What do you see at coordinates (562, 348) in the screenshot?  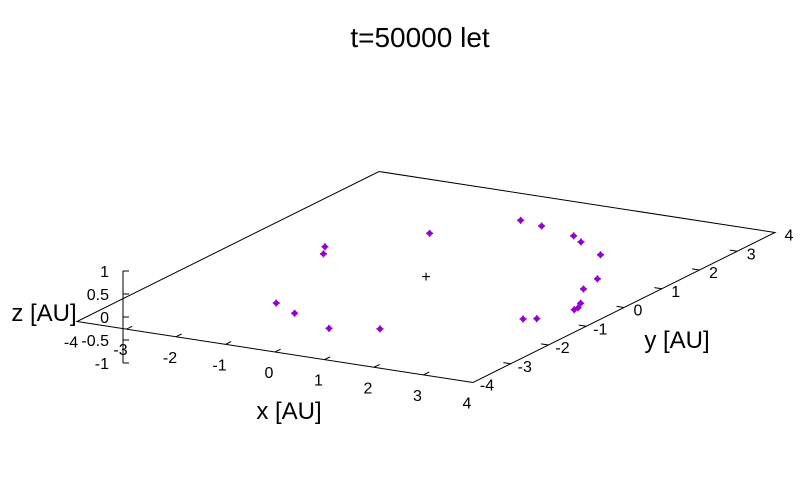 I see `y-tick-label: -2` at bounding box center [562, 348].